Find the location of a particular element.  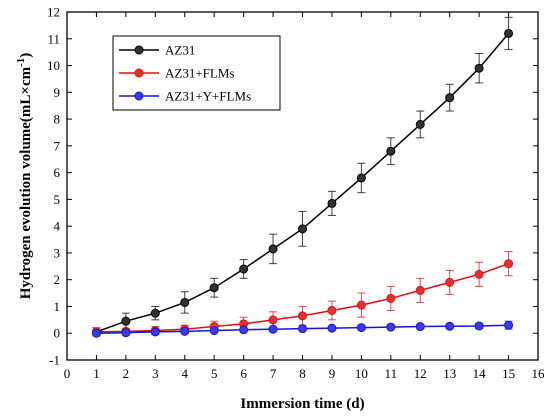

legend-label: AZ31+FLMs is located at coordinates (199, 73).